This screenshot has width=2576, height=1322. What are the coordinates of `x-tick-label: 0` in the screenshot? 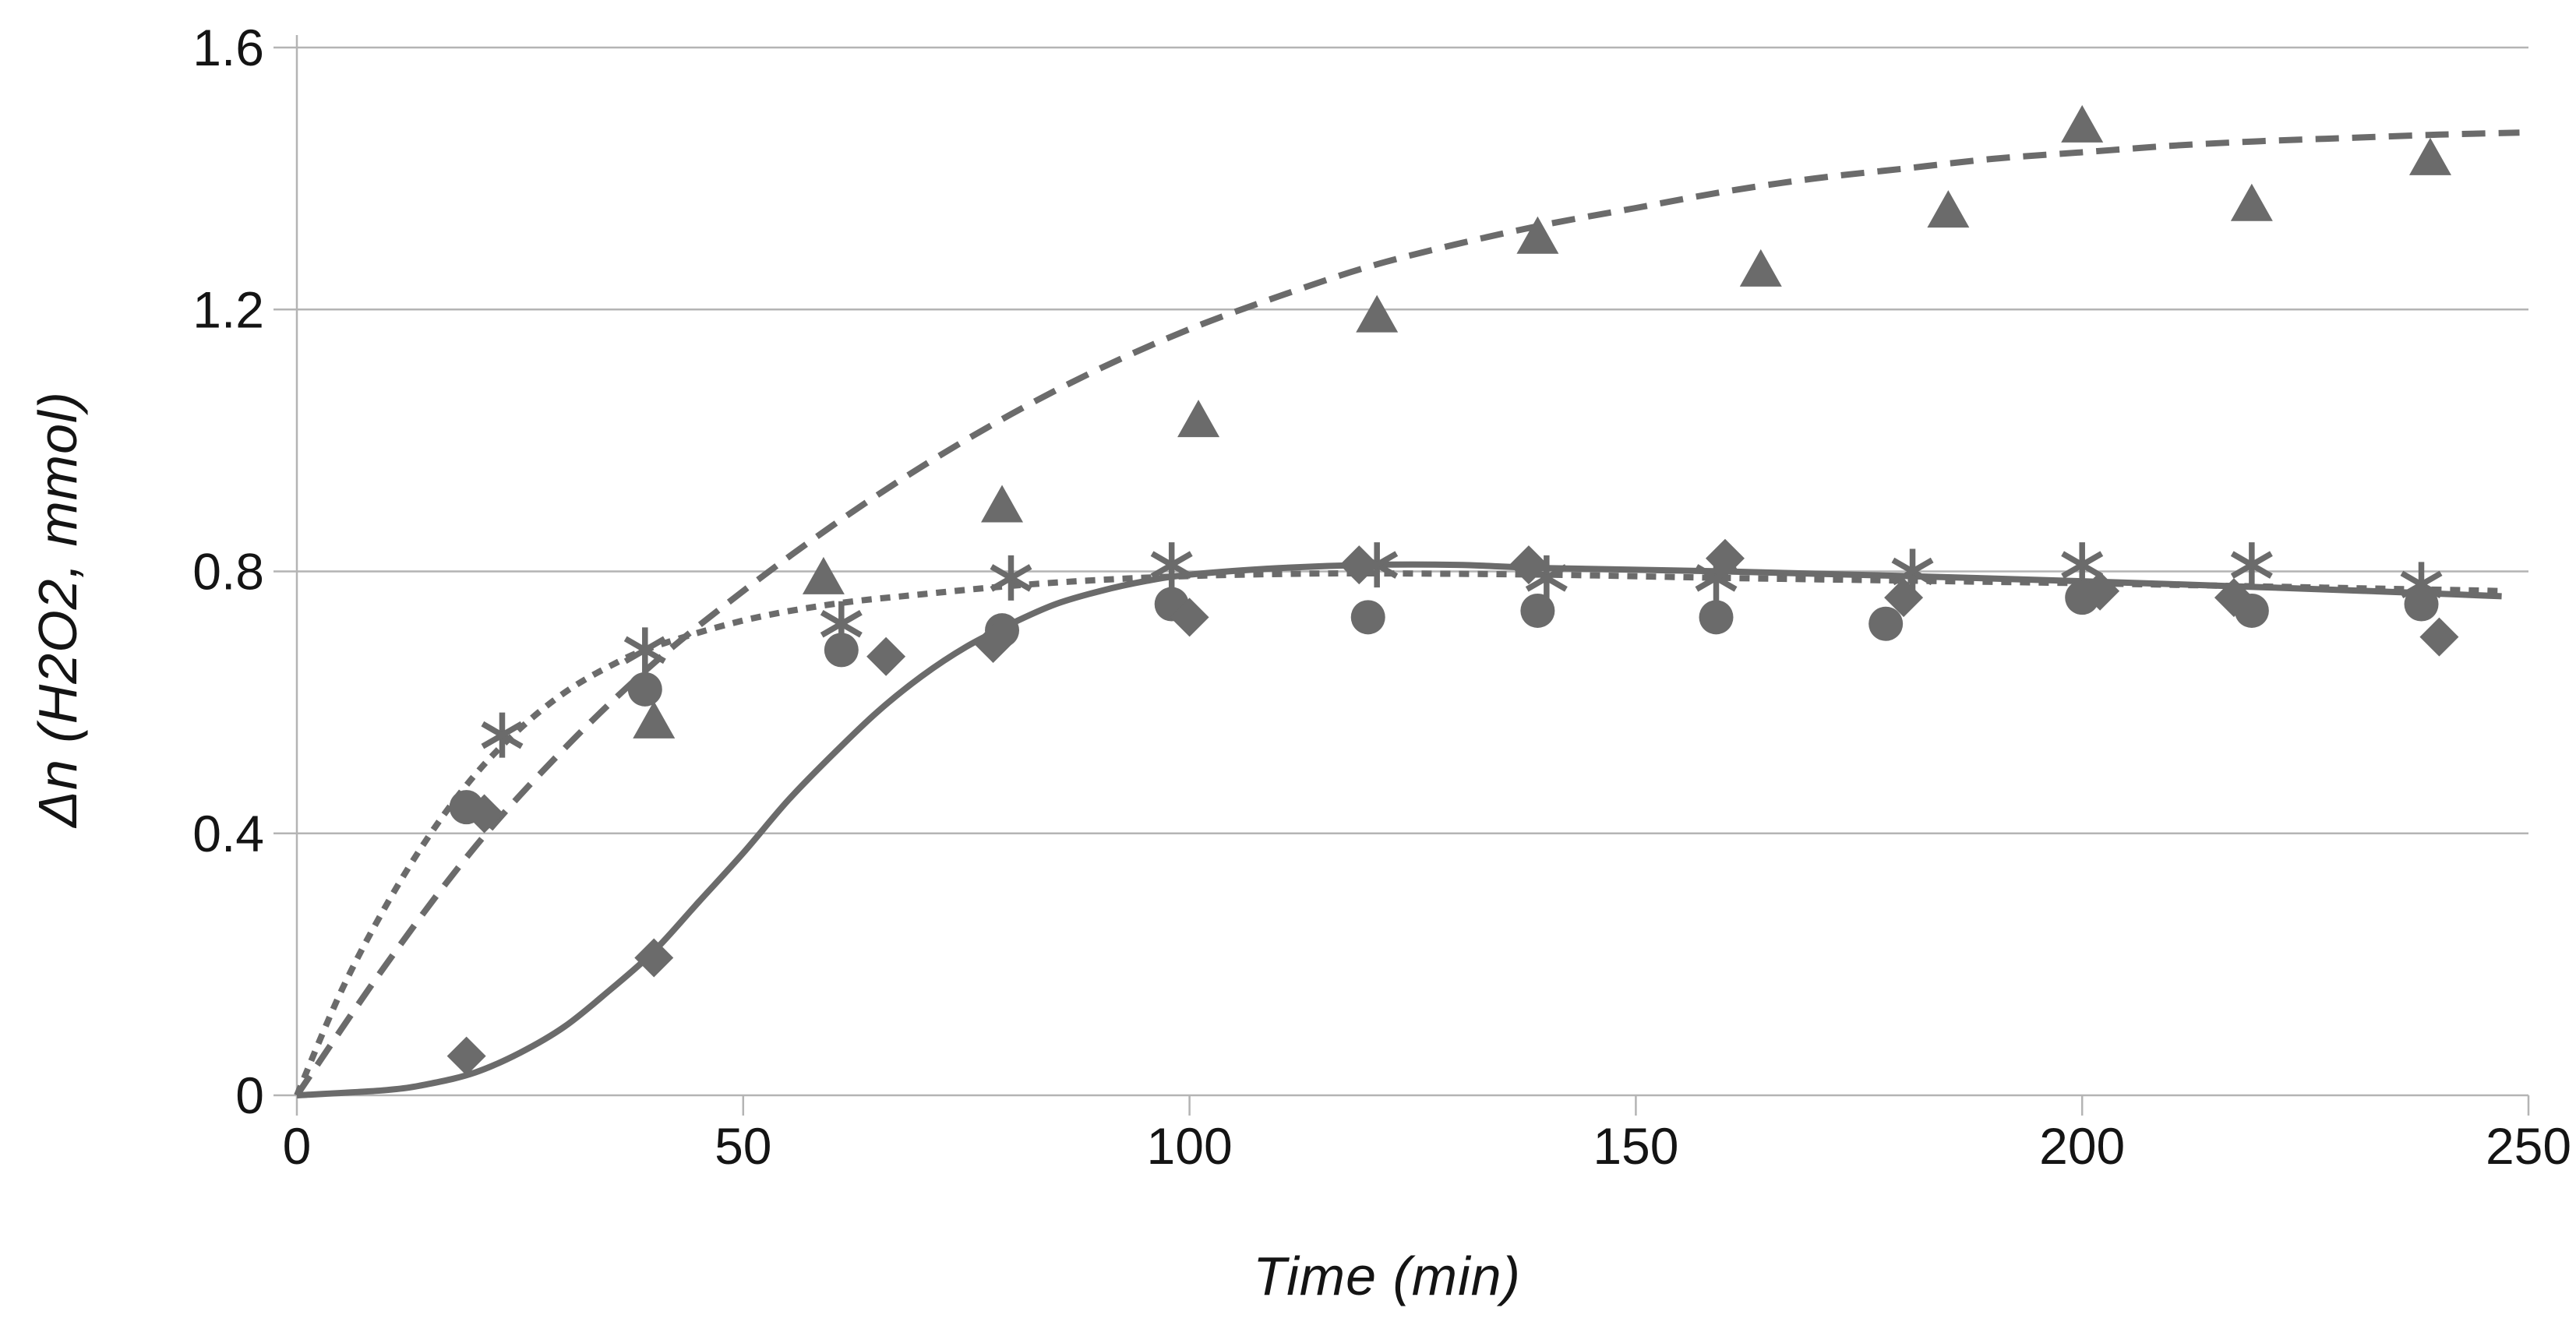 It's located at (297, 1146).